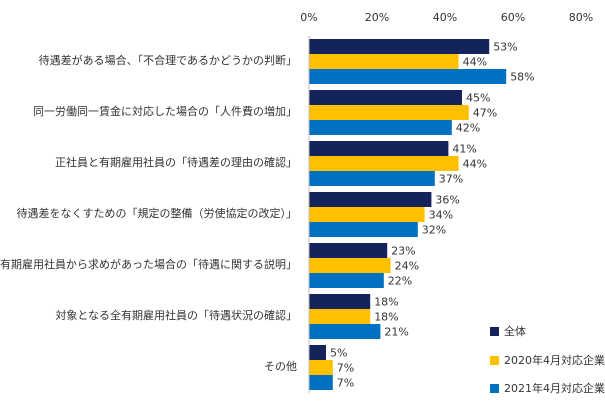 Image resolution: width=605 pixels, height=404 pixels. Describe the element at coordinates (447, 200) in the screenshot. I see `data-label: 36%` at that location.